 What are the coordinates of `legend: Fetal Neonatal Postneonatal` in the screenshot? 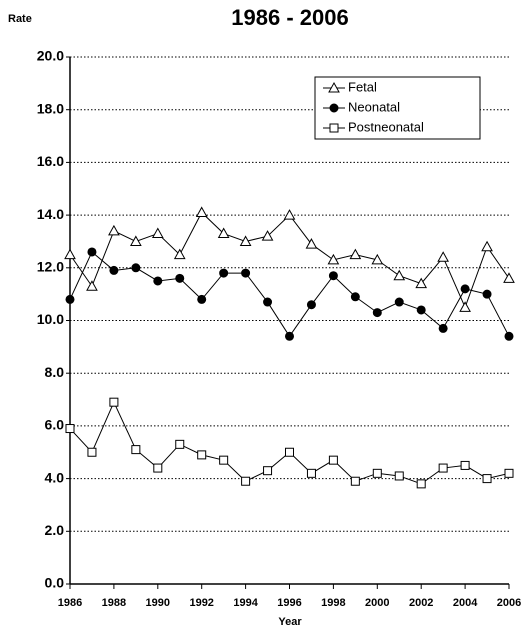 It's located at (397, 108).